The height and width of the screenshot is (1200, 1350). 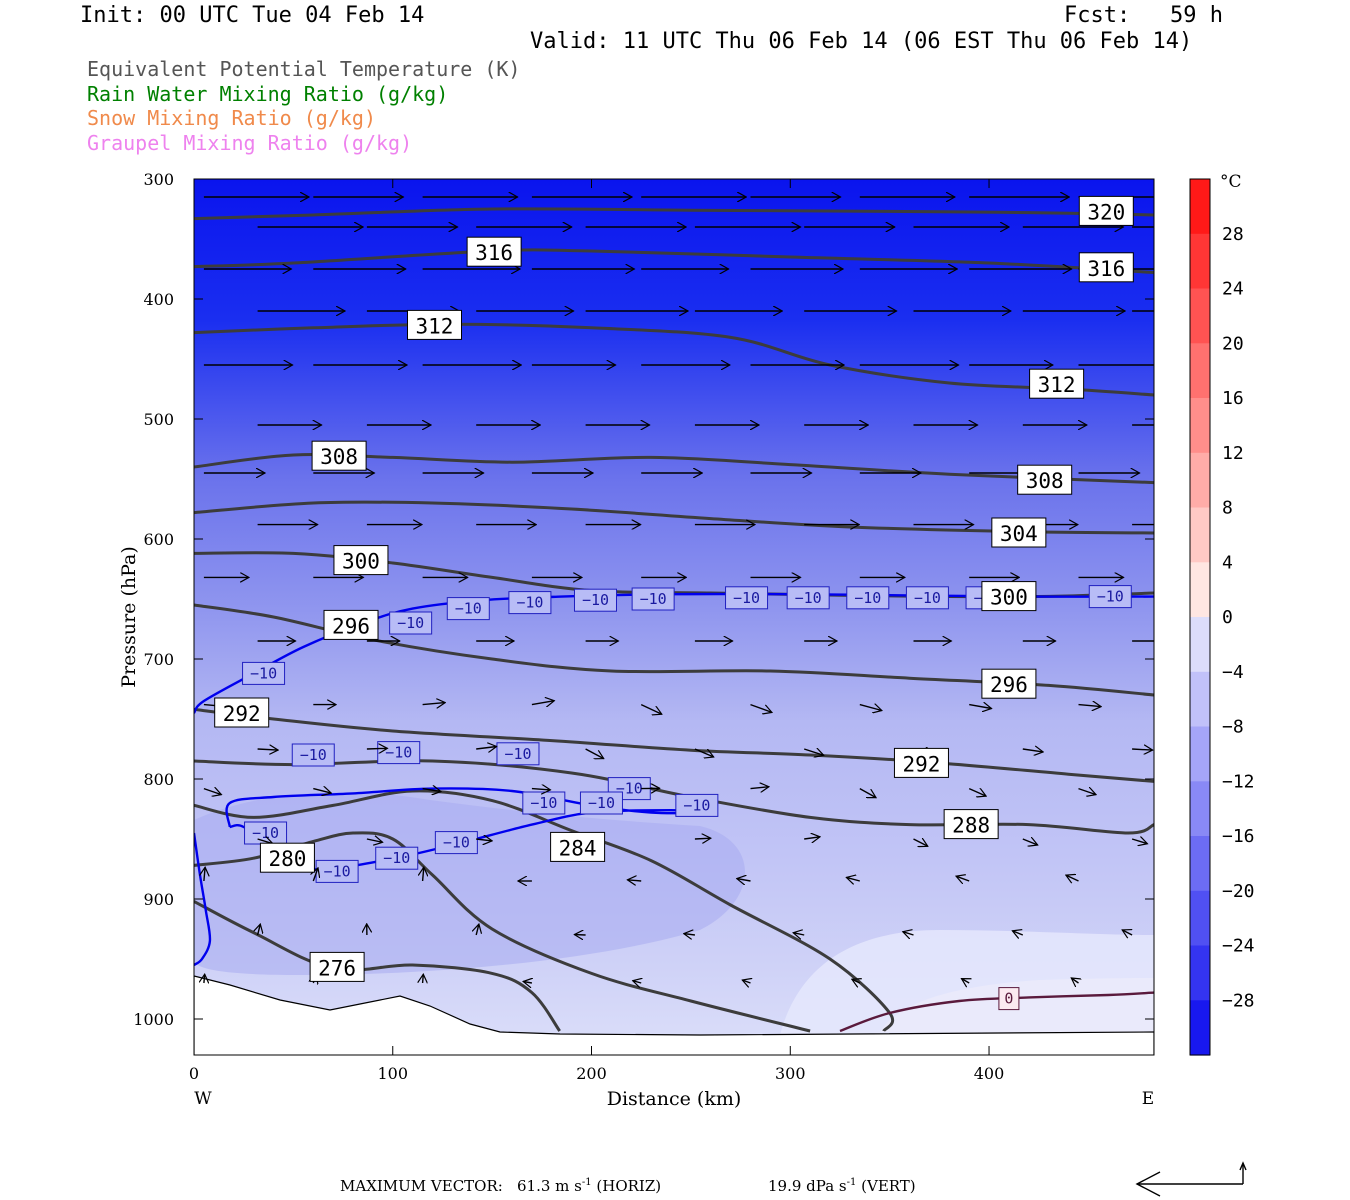 What do you see at coordinates (674, 1099) in the screenshot?
I see `x-axis-label: Distance (km)` at bounding box center [674, 1099].